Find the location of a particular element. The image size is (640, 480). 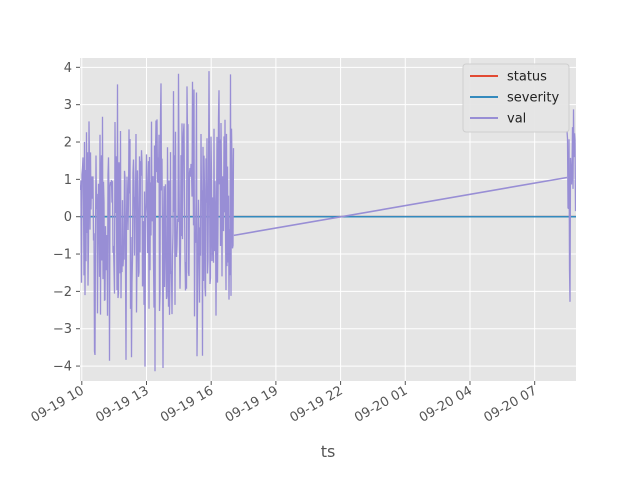

y-tick-label: 1 is located at coordinates (68, 180).